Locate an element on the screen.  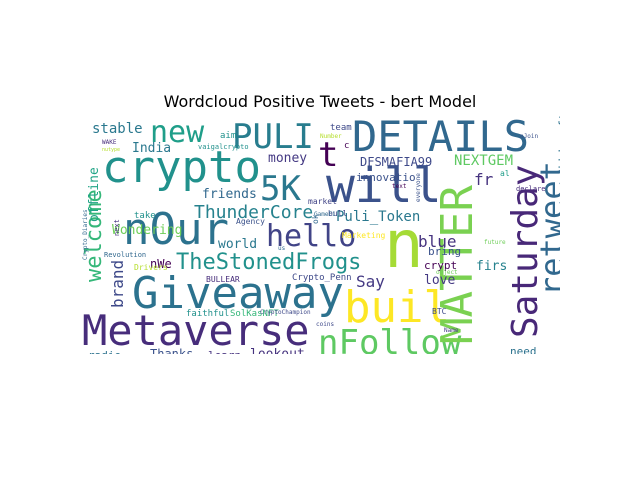
word-nutype: nutype is located at coordinates (111, 150).